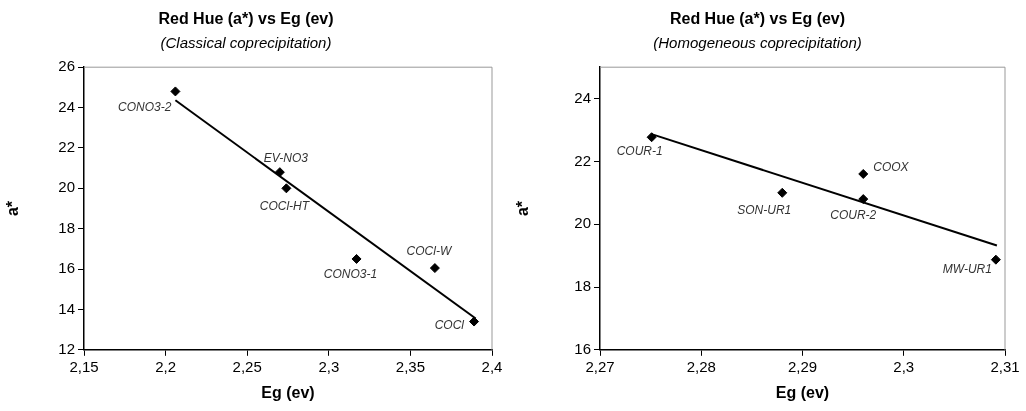  What do you see at coordinates (350, 274) in the screenshot?
I see `annotation: CONO3-1` at bounding box center [350, 274].